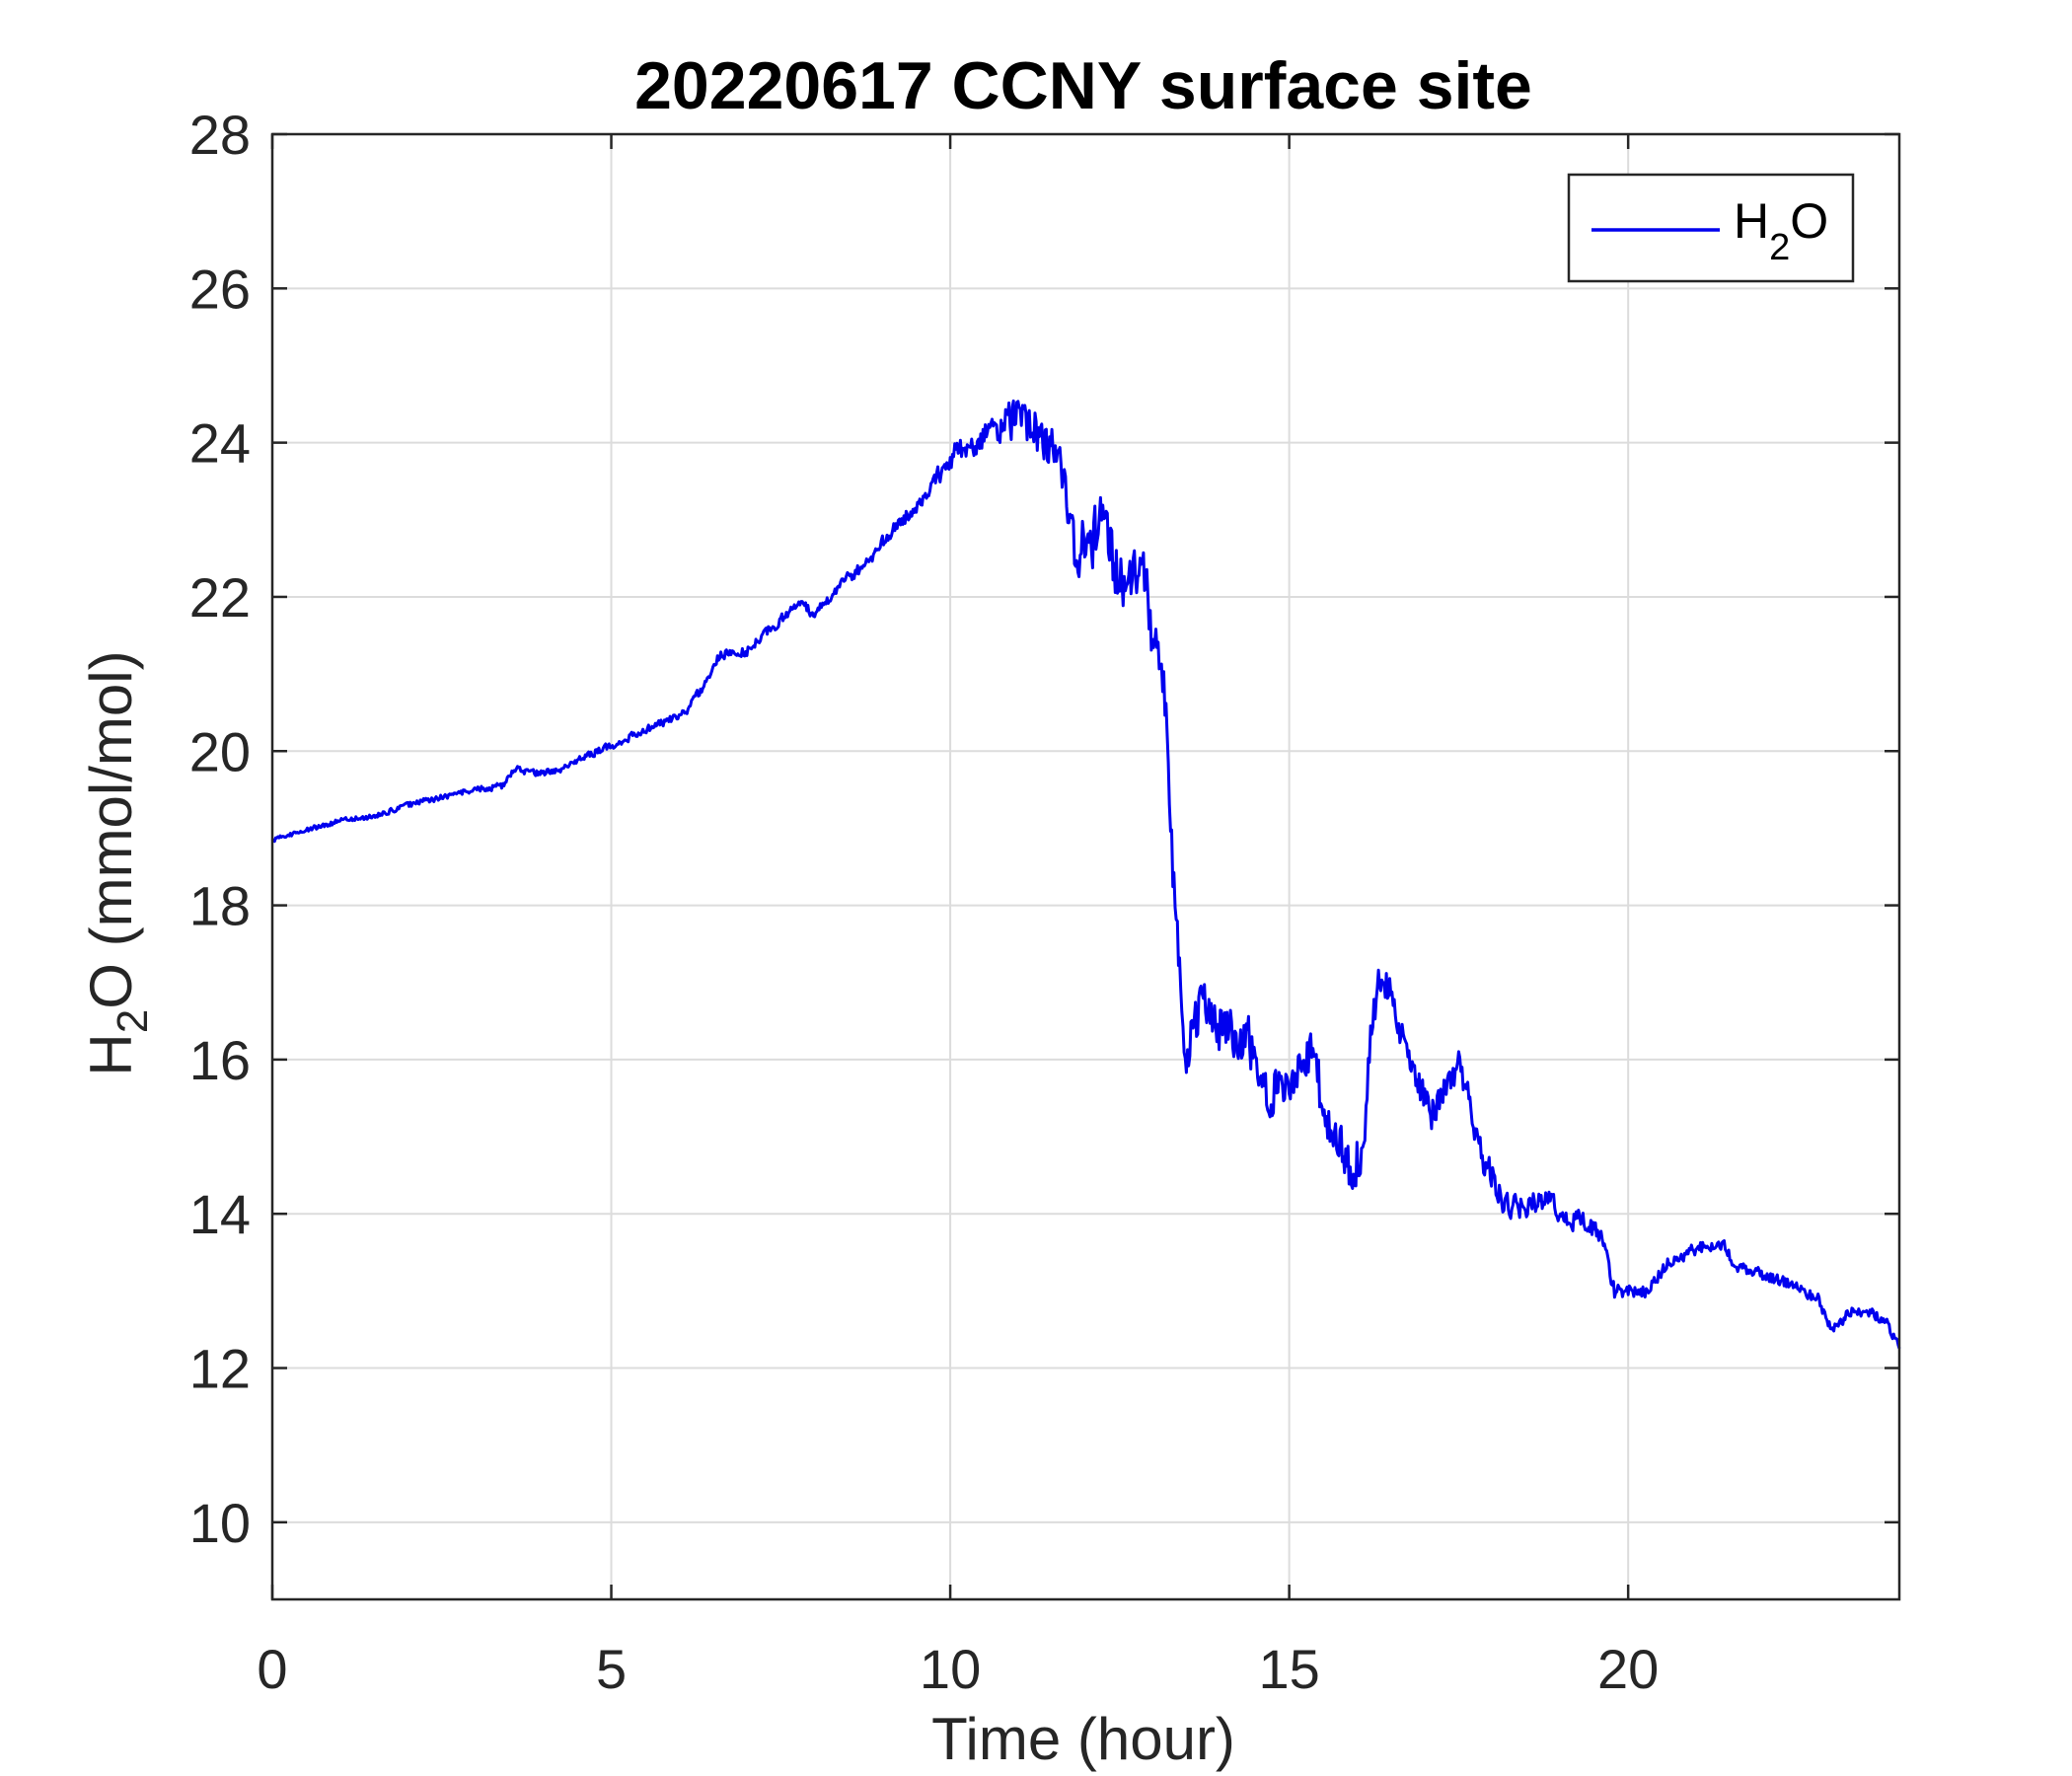  What do you see at coordinates (220, 751) in the screenshot?
I see `y-tick-label: 20` at bounding box center [220, 751].